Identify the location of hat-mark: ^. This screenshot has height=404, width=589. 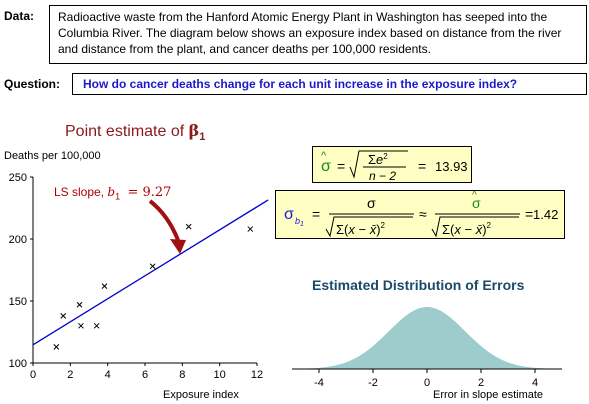
(324, 156).